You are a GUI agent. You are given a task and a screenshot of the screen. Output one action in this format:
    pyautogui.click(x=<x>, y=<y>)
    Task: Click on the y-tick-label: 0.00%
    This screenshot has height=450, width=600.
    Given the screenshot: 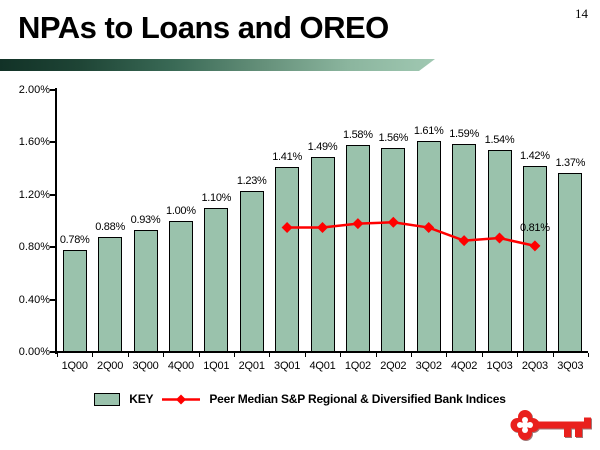 What is the action you would take?
    pyautogui.click(x=34, y=352)
    